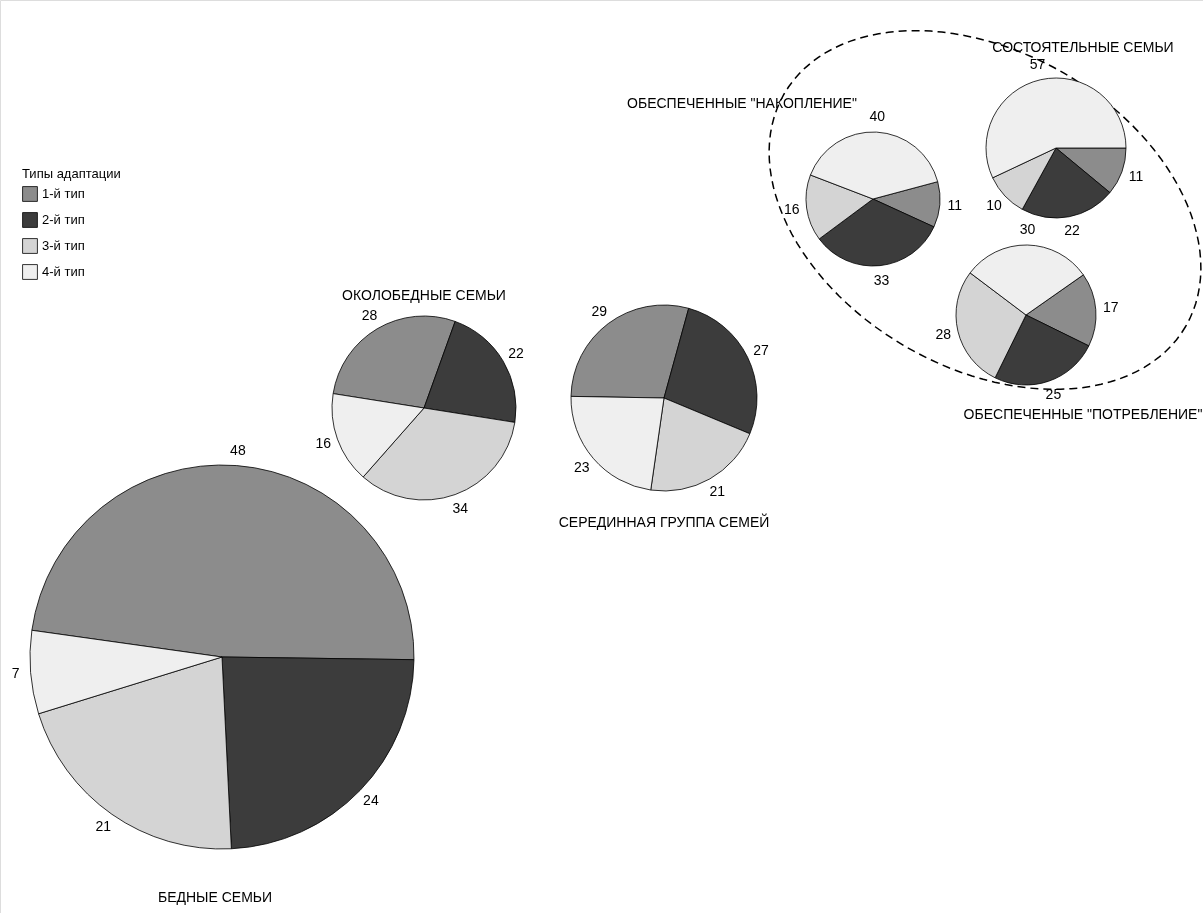 The image size is (1203, 913). I want to click on data-label: 23, so click(581, 467).